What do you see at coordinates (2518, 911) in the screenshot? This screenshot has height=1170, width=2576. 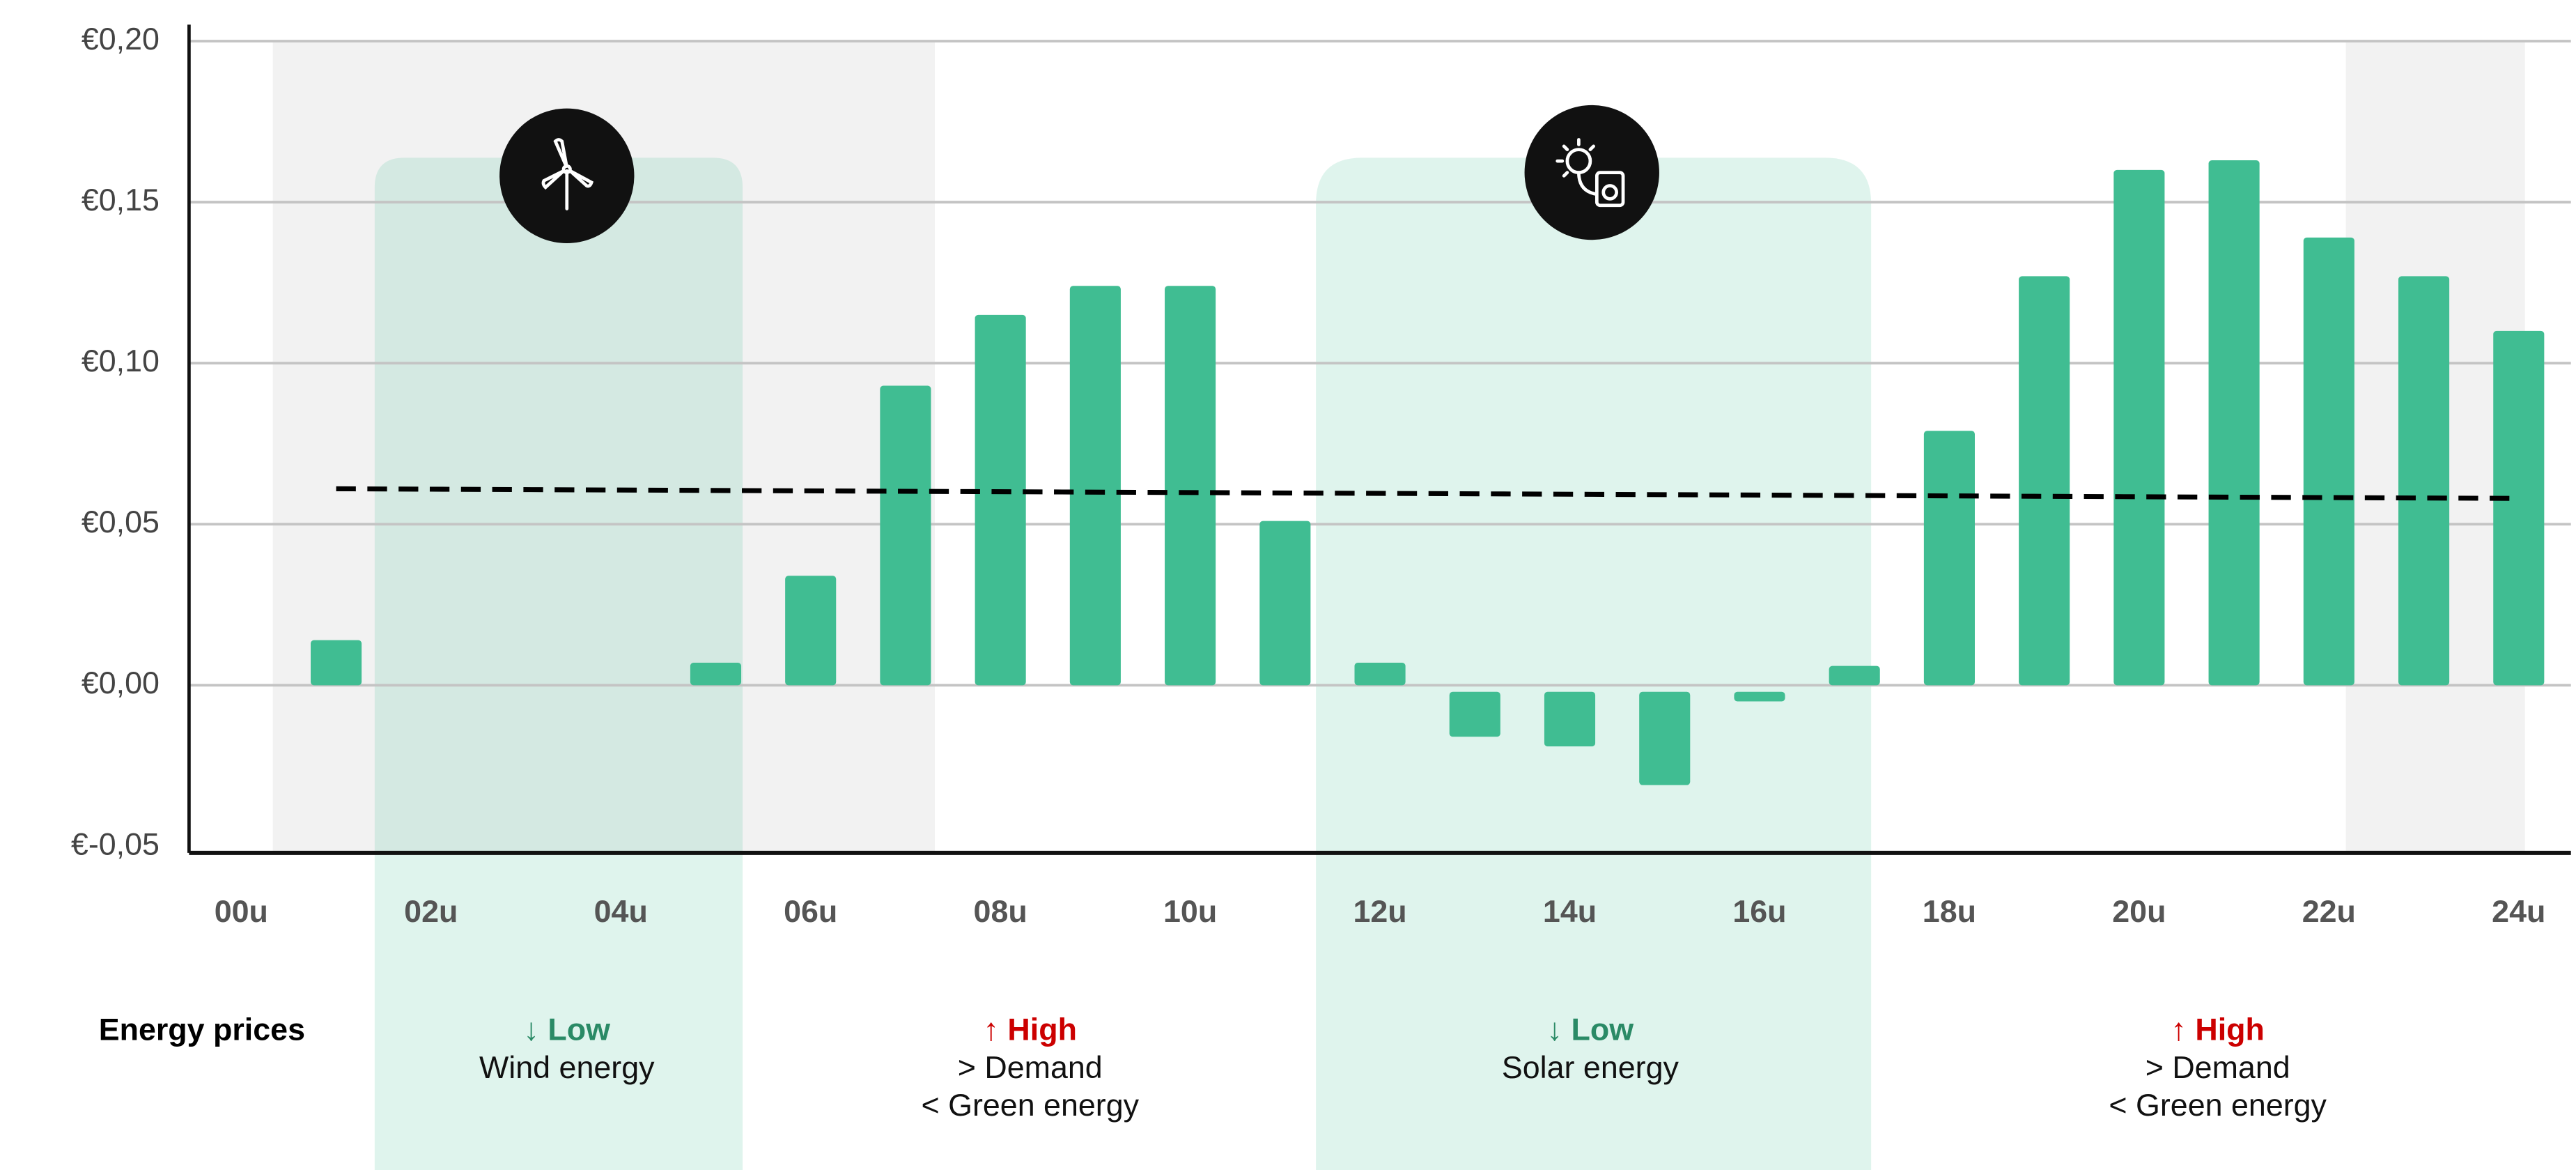 I see `x-tick-label: 24u` at bounding box center [2518, 911].